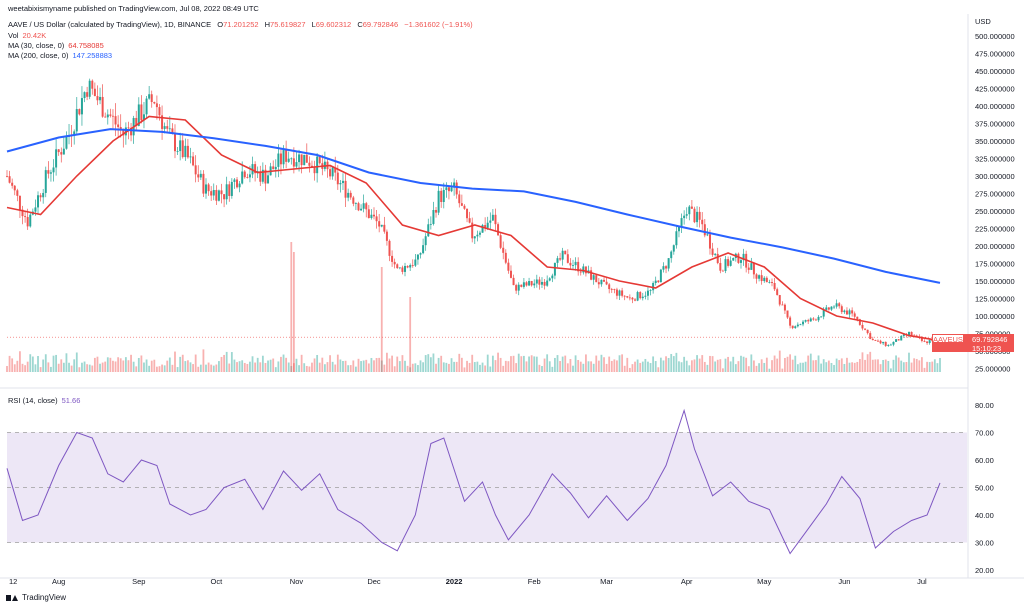 The height and width of the screenshot is (607, 1024). What do you see at coordinates (288, 24) in the screenshot?
I see `high-value: 75.619827` at bounding box center [288, 24].